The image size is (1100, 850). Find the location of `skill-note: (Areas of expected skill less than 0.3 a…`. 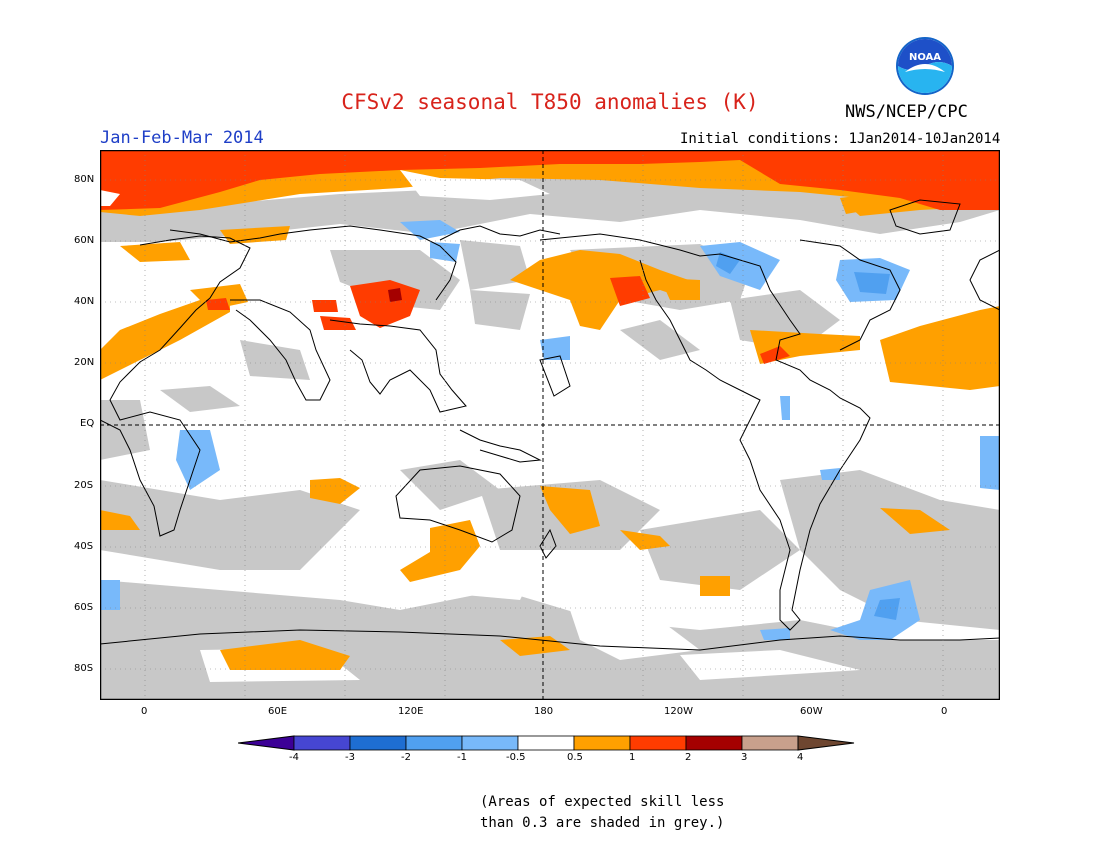

skill-note: (Areas of expected skill less than 0.3 a… is located at coordinates (602, 813).